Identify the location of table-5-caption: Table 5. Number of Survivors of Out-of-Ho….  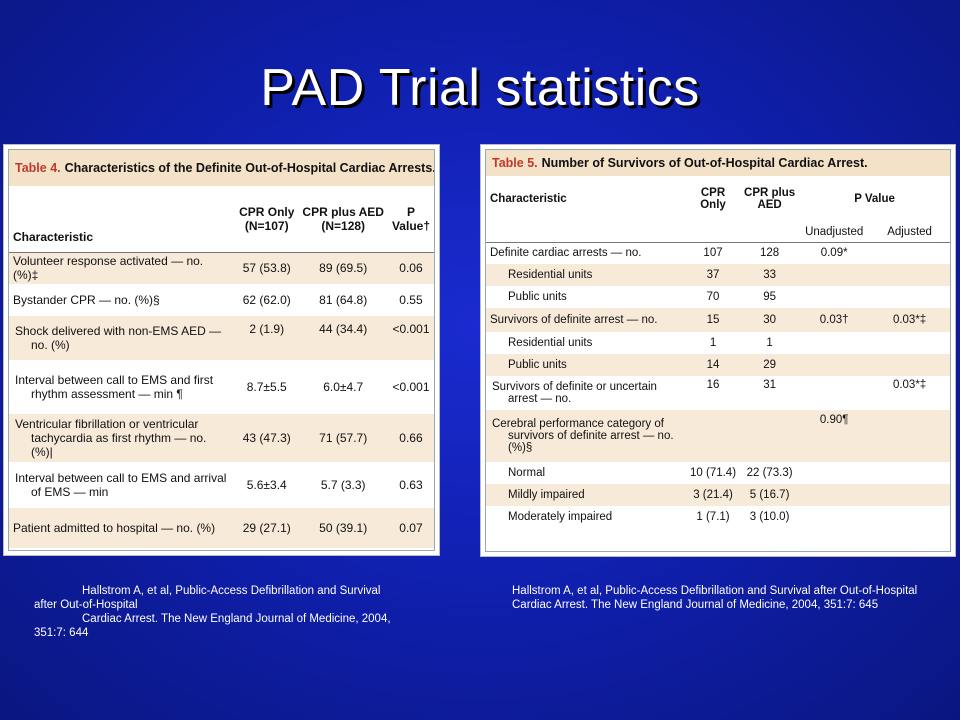
(718, 163).